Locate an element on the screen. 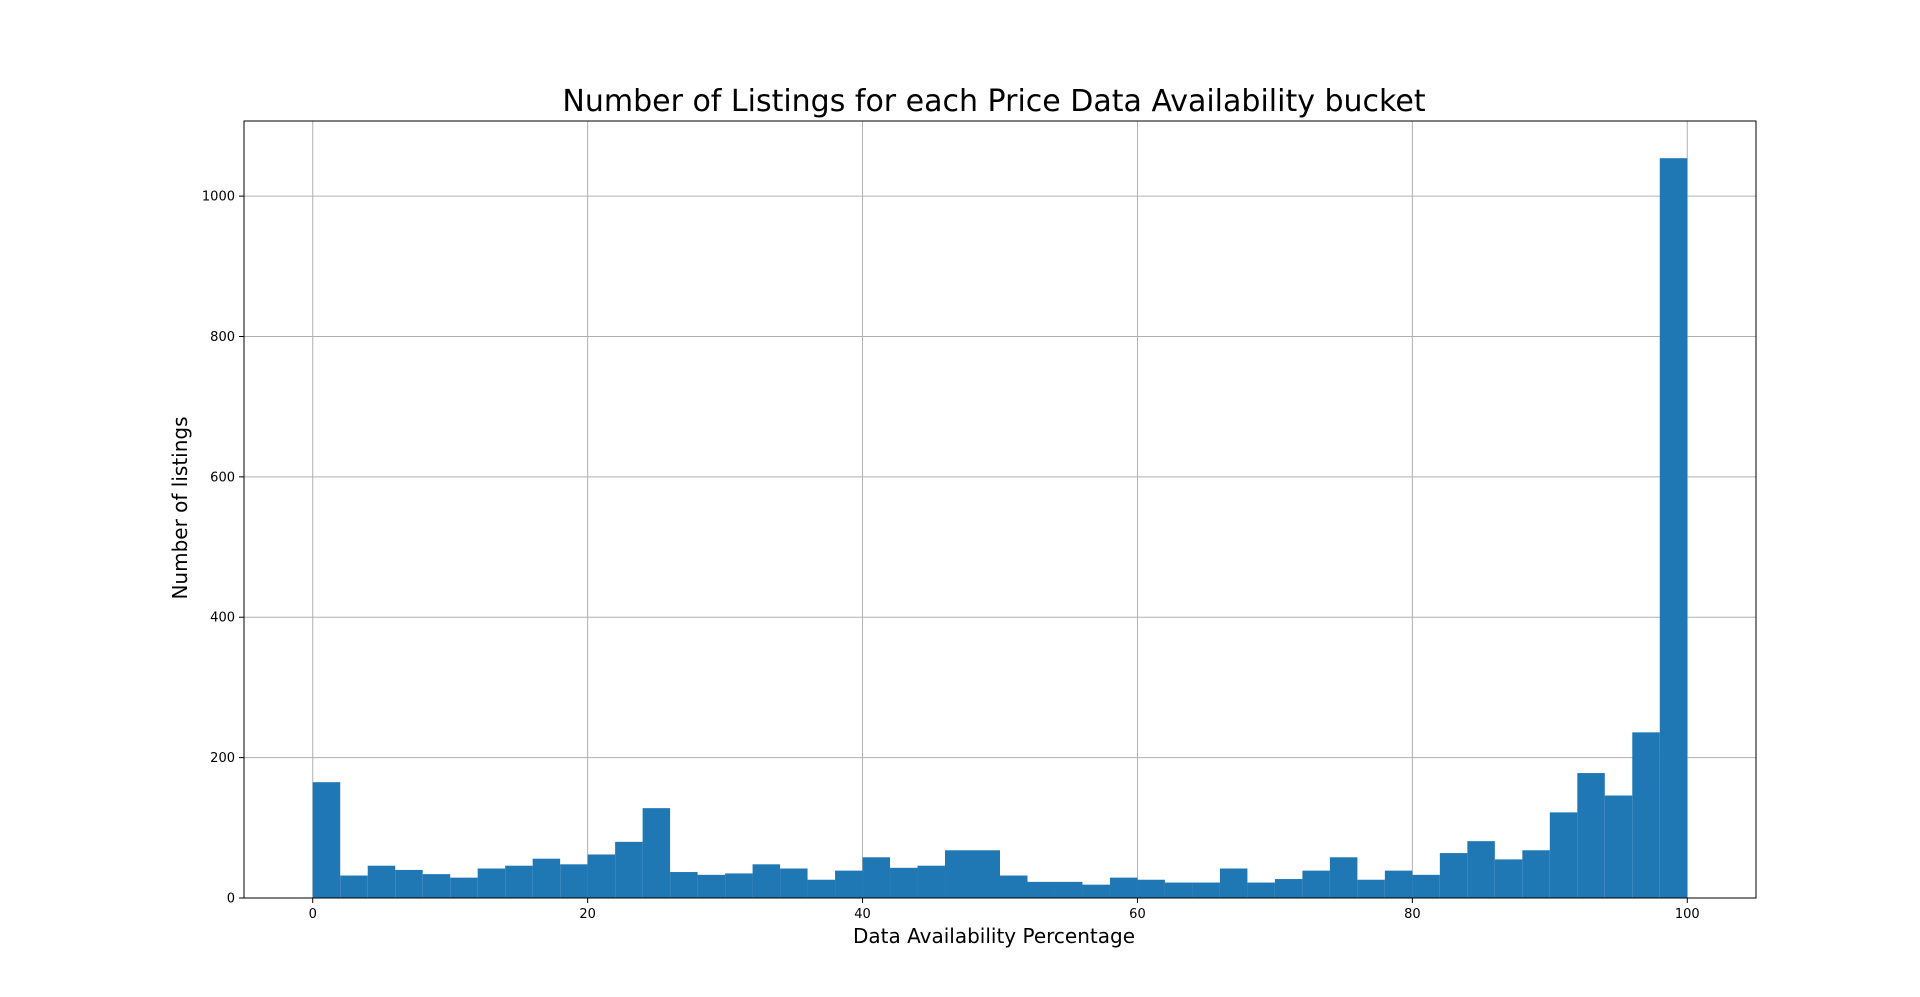 This screenshot has height=997, width=1920. y-axis-label: Number of listings is located at coordinates (180, 507).